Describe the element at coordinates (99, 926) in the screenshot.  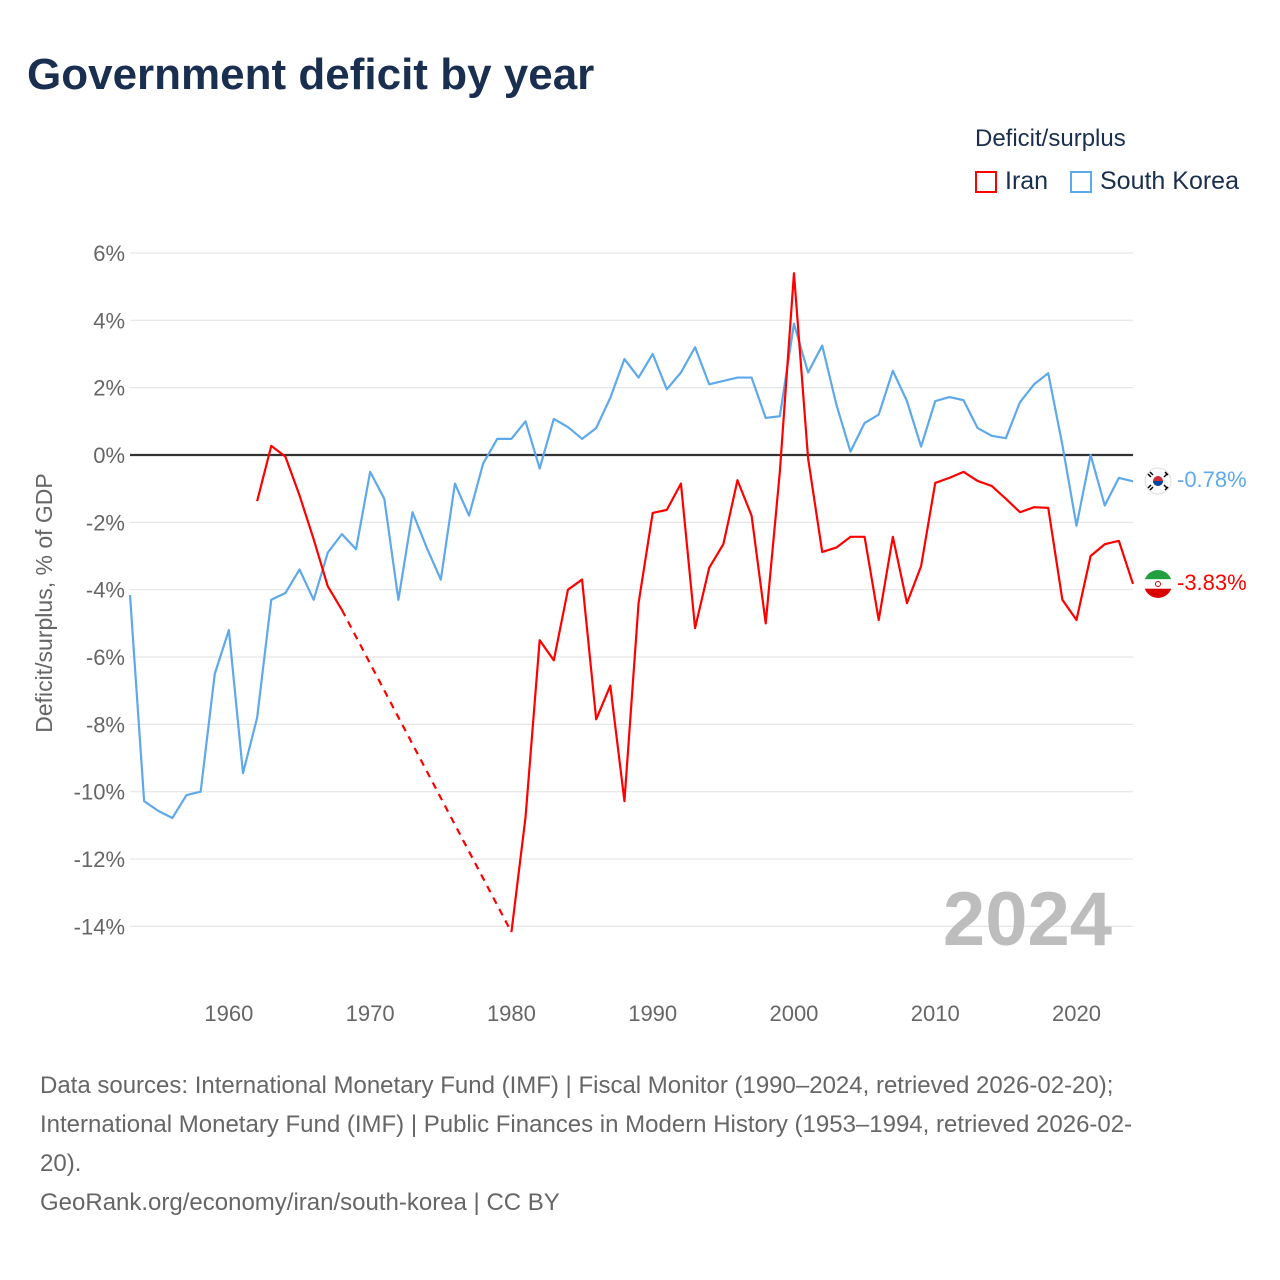
I see `y-tick-label: -14%` at that location.